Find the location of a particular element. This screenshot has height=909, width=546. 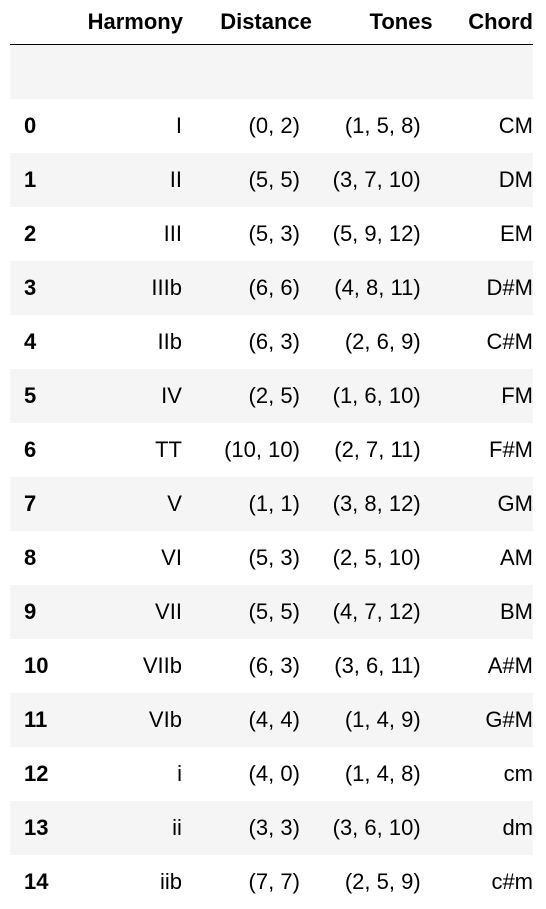

row-index-cell: 2 is located at coordinates (30, 233).